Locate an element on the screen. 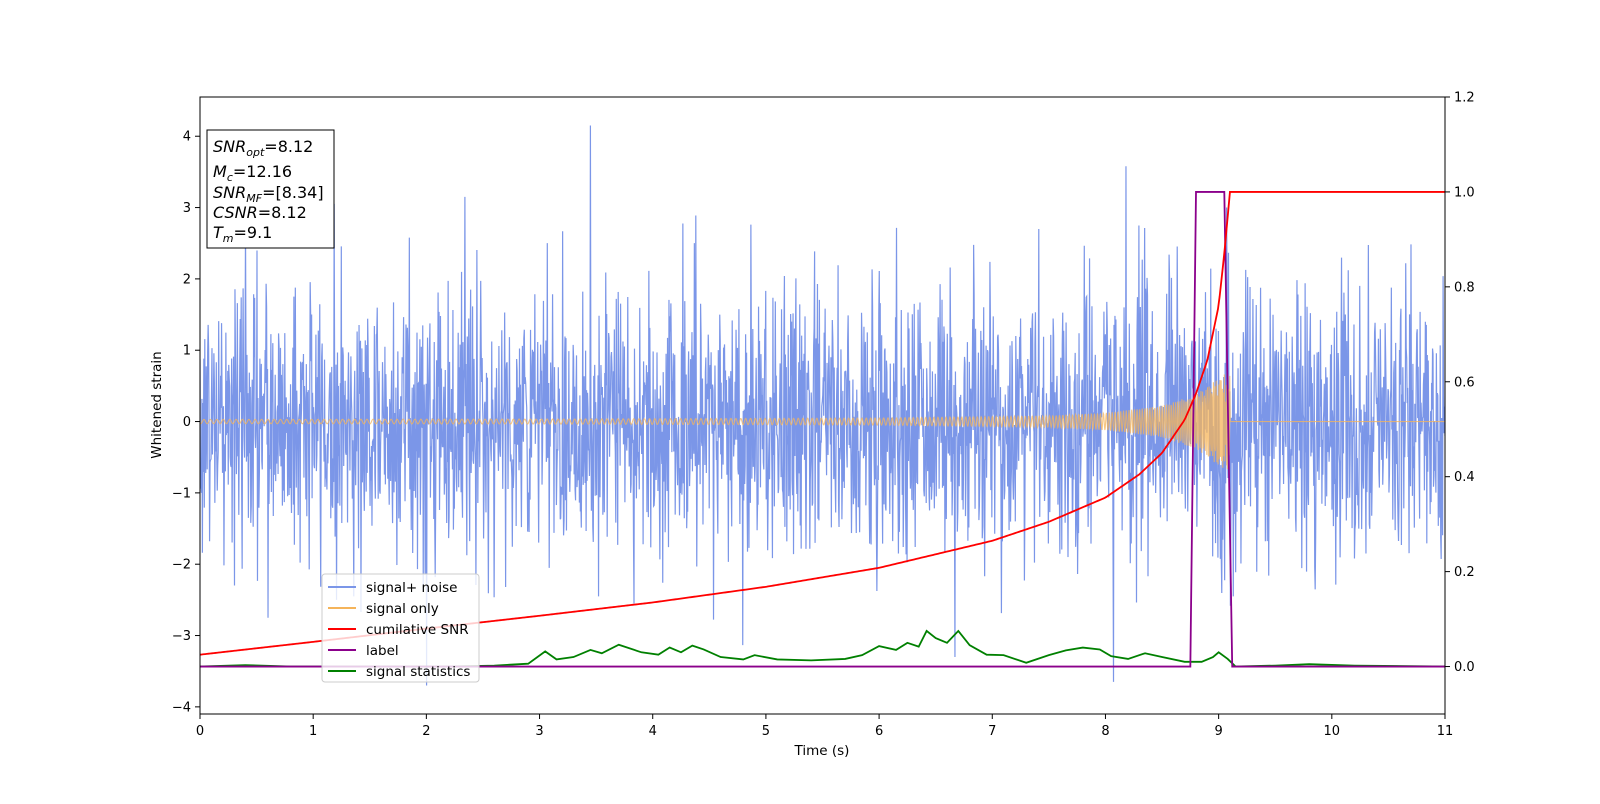  y2-tick-label: 0.8 is located at coordinates (1464, 287).